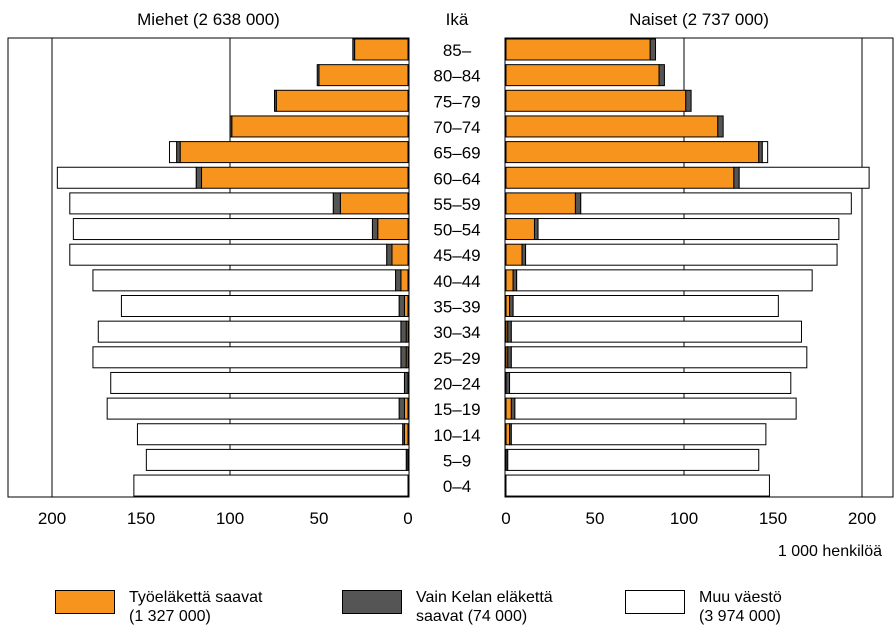 This screenshot has width=894, height=637. I want to click on men-x-tick-label: 150, so click(141, 518).